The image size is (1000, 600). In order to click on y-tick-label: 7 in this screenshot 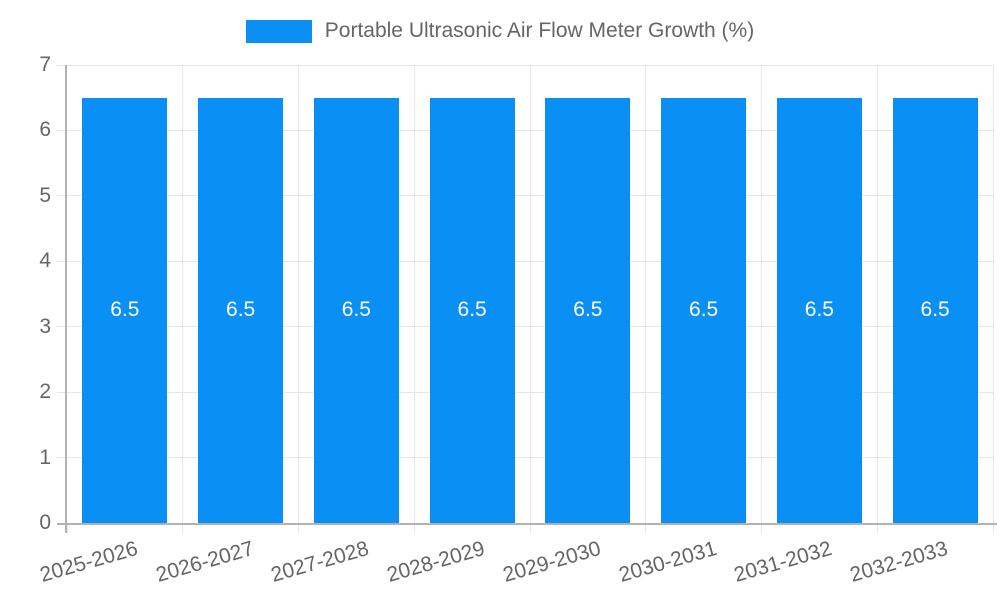, I will do `click(45, 64)`.